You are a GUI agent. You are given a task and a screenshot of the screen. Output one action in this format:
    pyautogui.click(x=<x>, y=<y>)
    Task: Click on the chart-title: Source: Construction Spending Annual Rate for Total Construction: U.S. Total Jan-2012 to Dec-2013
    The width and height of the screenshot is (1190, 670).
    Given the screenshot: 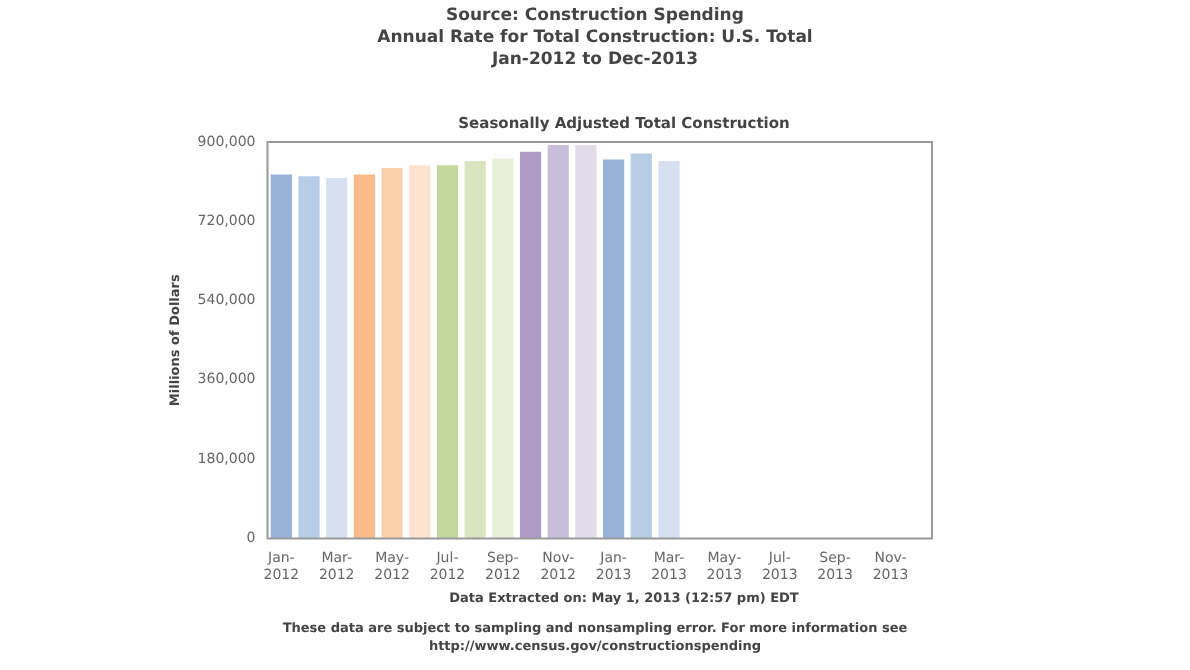 What is the action you would take?
    pyautogui.click(x=595, y=39)
    